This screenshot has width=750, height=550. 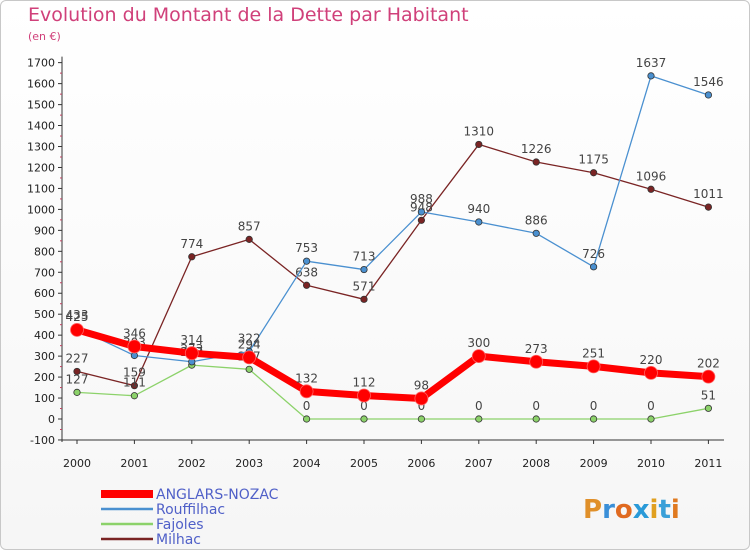 What do you see at coordinates (77, 379) in the screenshot?
I see `data-label: 127` at bounding box center [77, 379].